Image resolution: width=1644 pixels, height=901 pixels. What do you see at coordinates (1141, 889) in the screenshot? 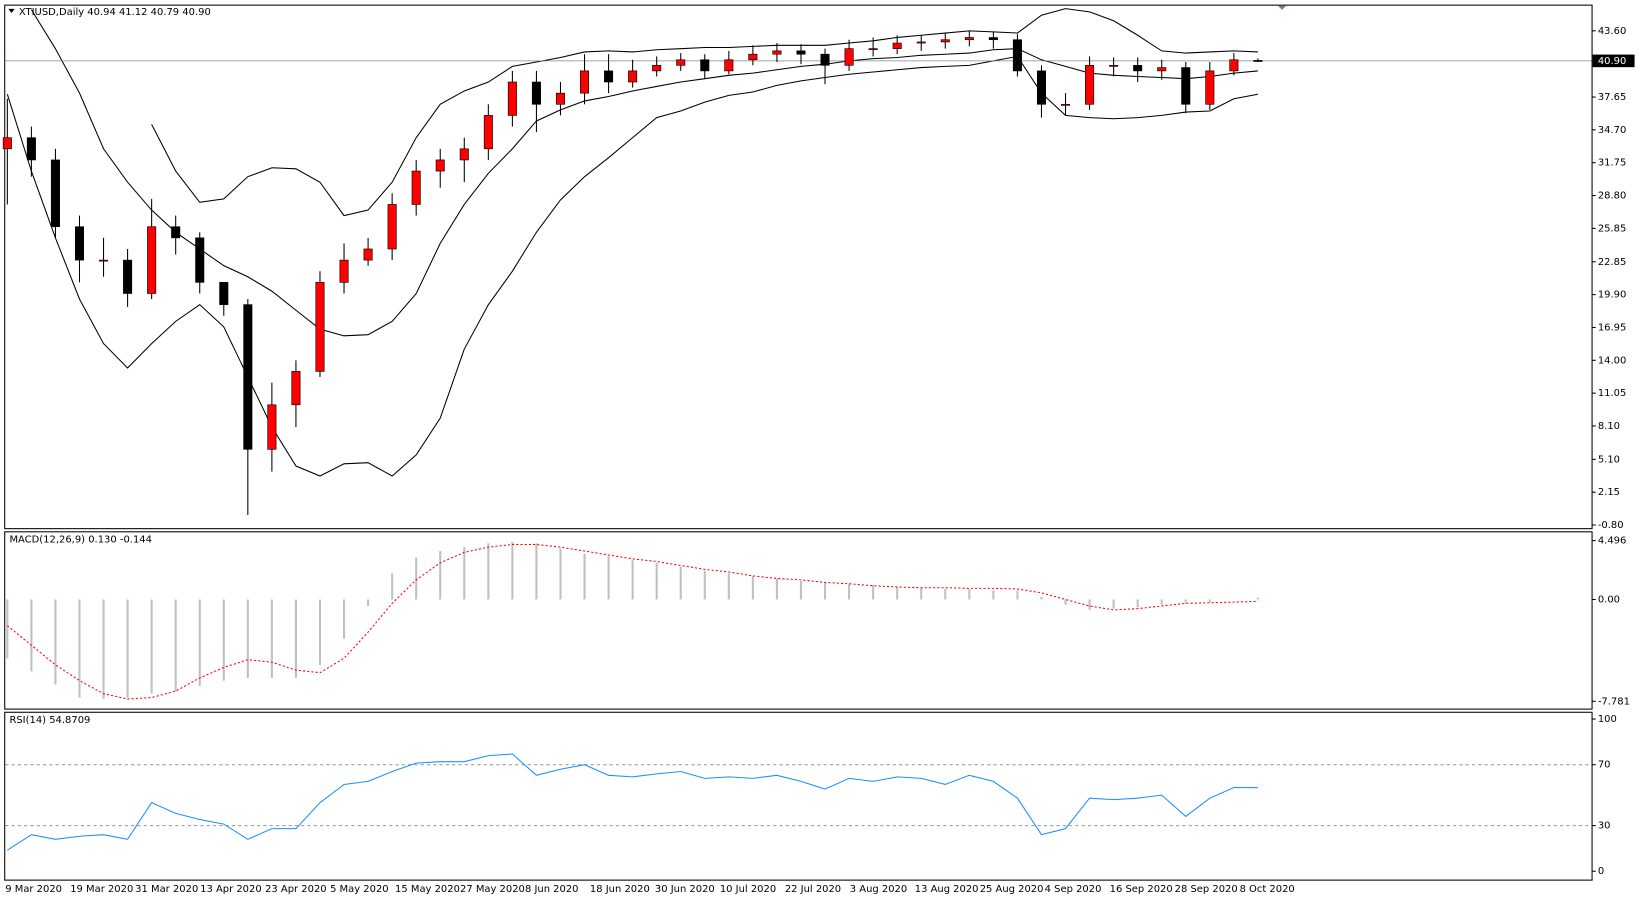
I see `x-tick-label: 16 Sep 2020` at bounding box center [1141, 889].